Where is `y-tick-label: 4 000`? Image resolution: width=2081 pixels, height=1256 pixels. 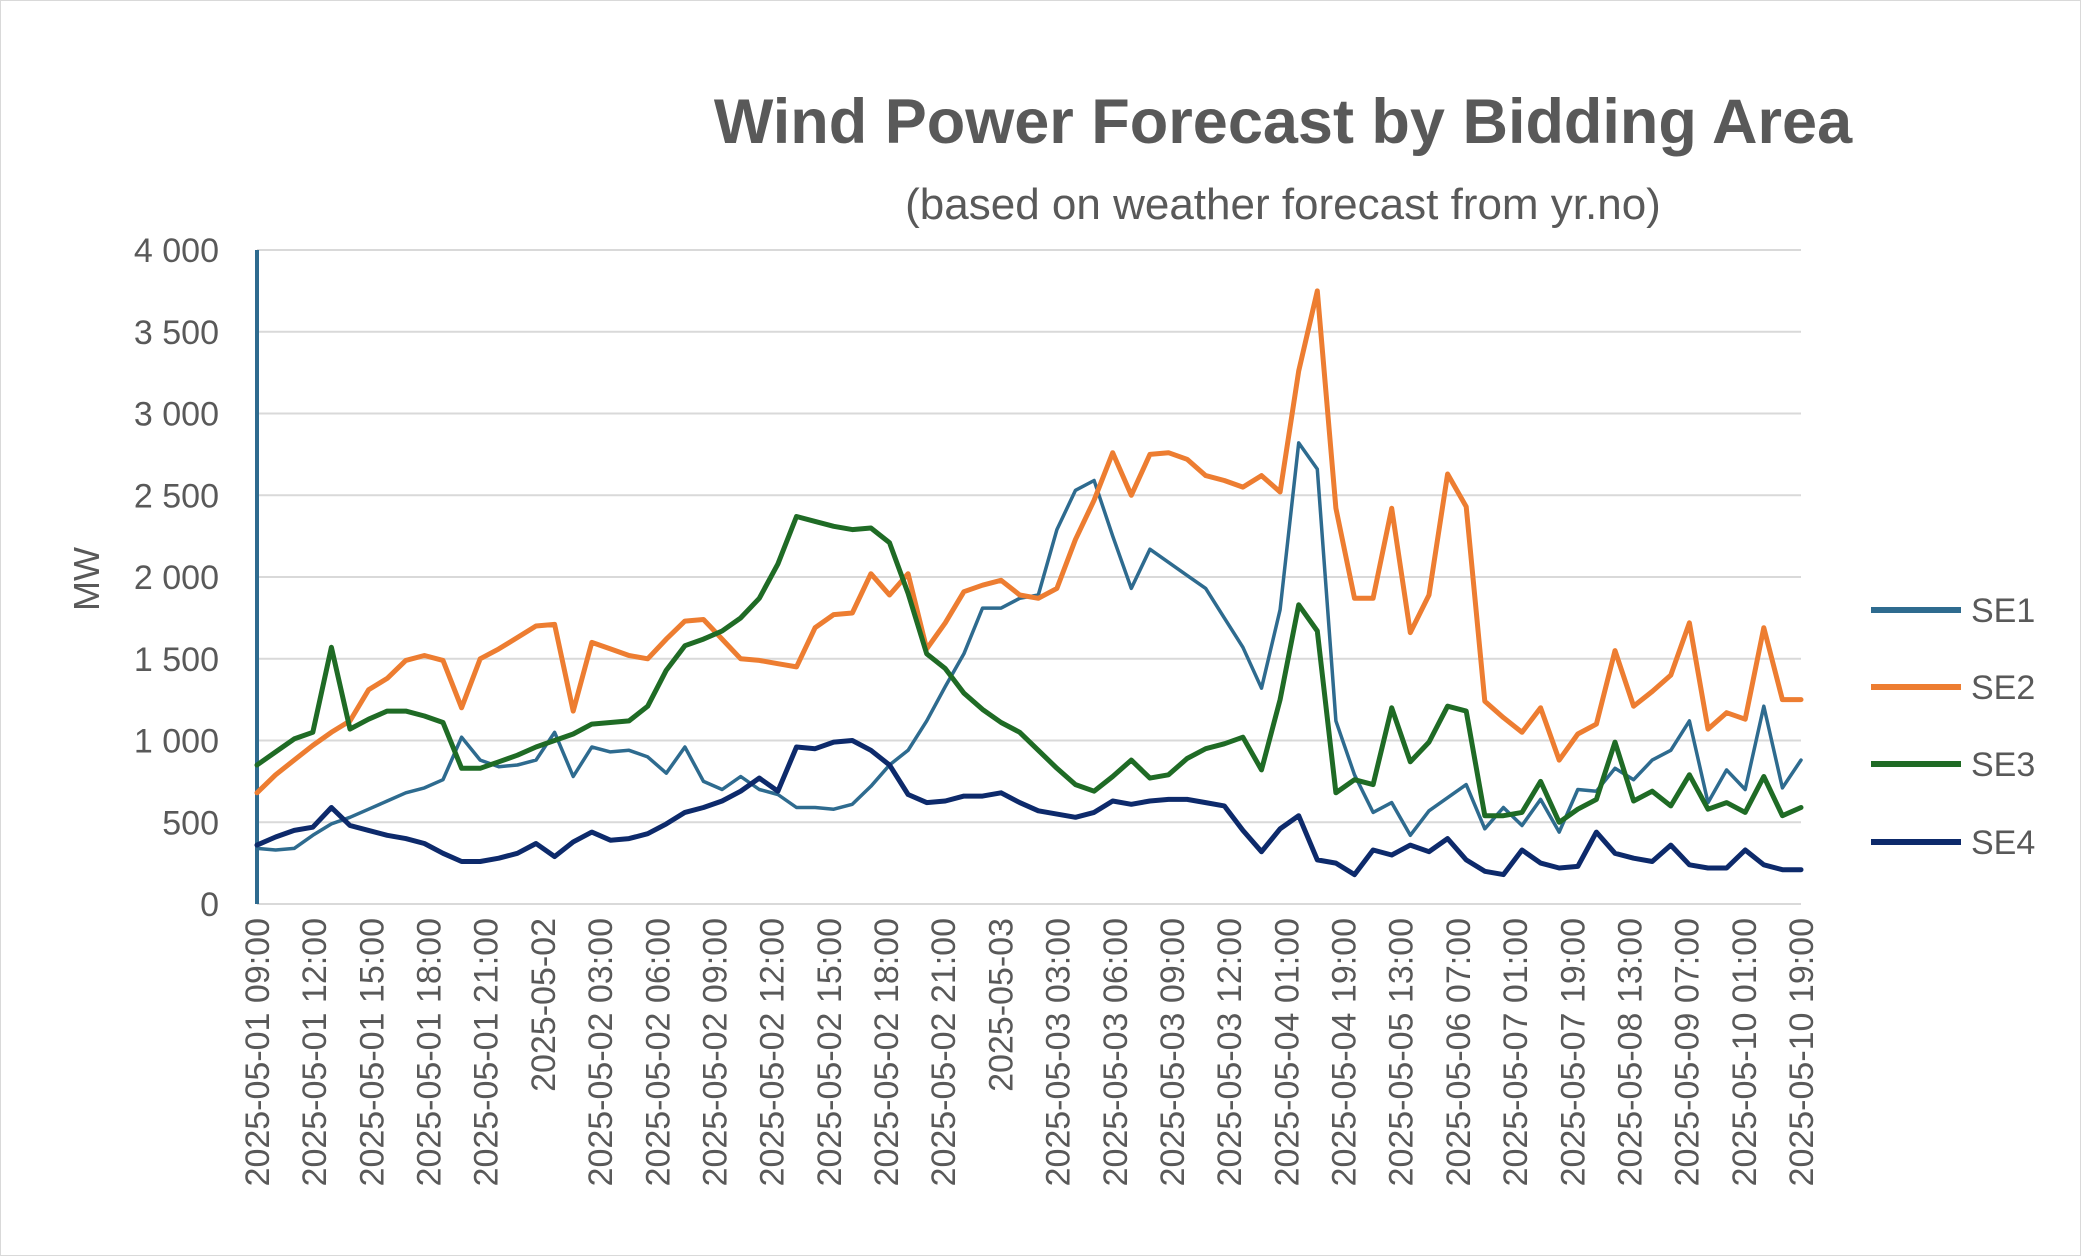 y-tick-label: 4 000 is located at coordinates (176, 251).